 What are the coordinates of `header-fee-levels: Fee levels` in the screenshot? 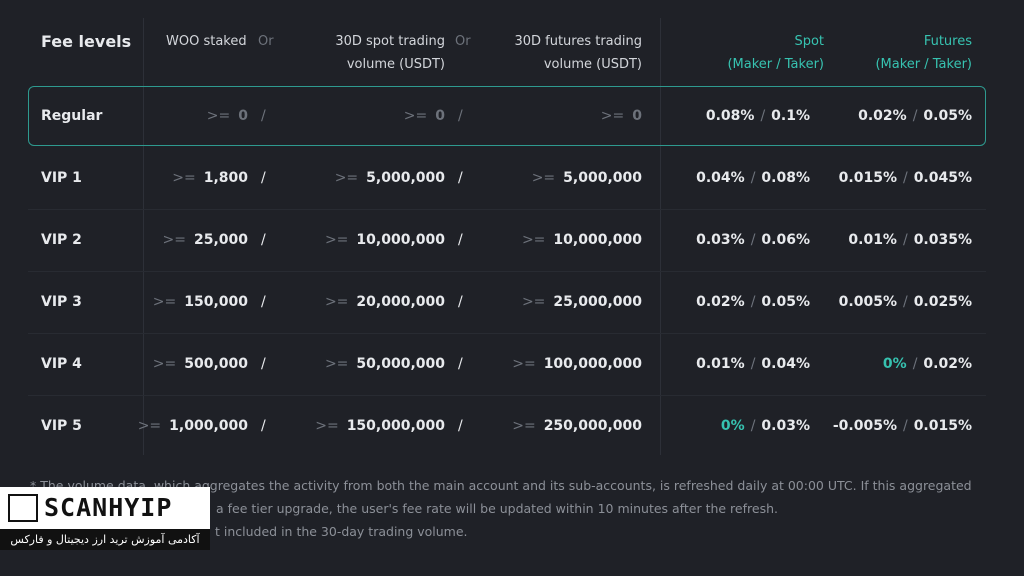 It's located at (86, 41).